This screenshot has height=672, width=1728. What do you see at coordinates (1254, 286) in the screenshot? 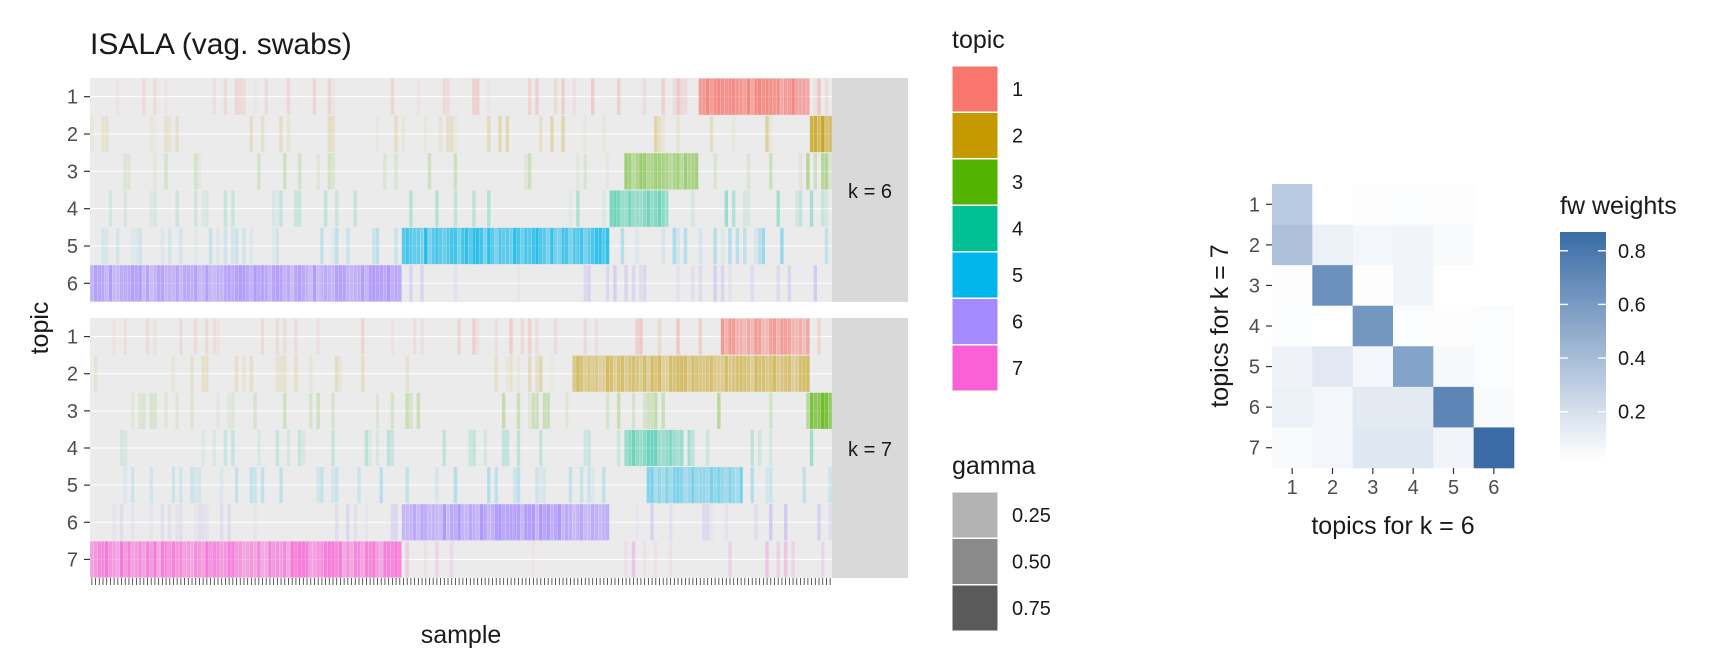
I see `y-tick-label: 3` at bounding box center [1254, 286].